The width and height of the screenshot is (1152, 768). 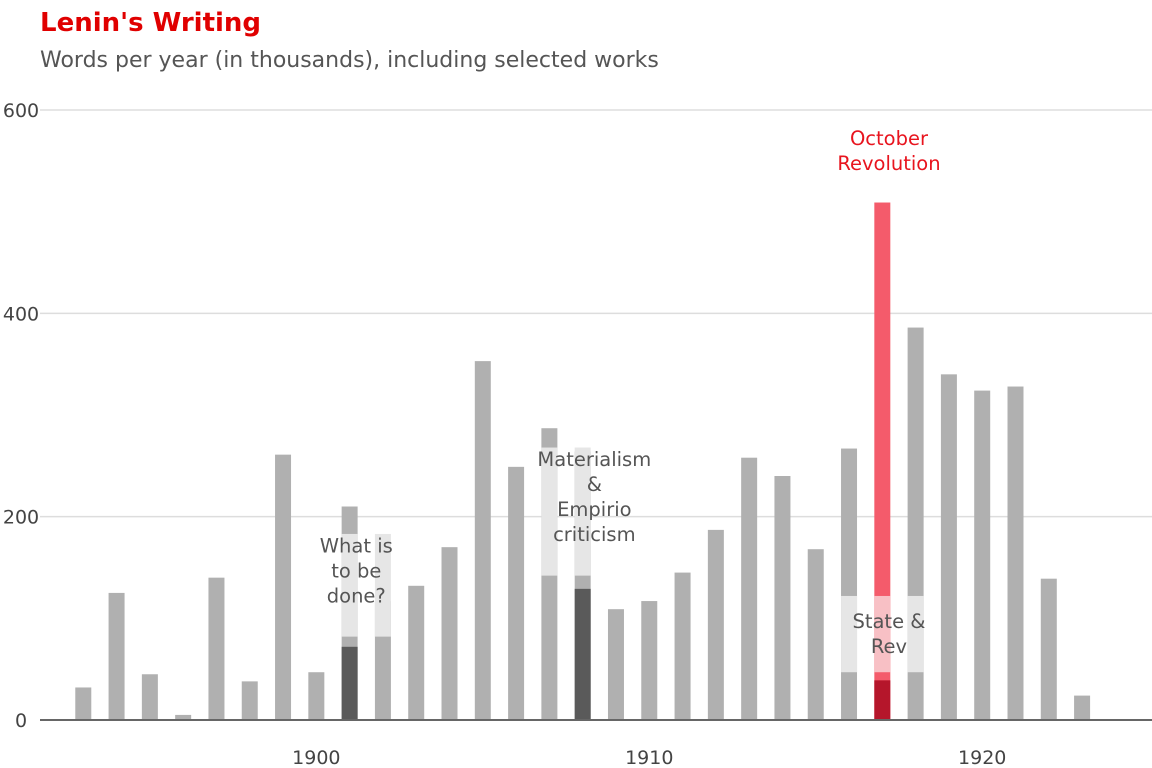 What do you see at coordinates (849, 584) in the screenshot?
I see `bar-1916` at bounding box center [849, 584].